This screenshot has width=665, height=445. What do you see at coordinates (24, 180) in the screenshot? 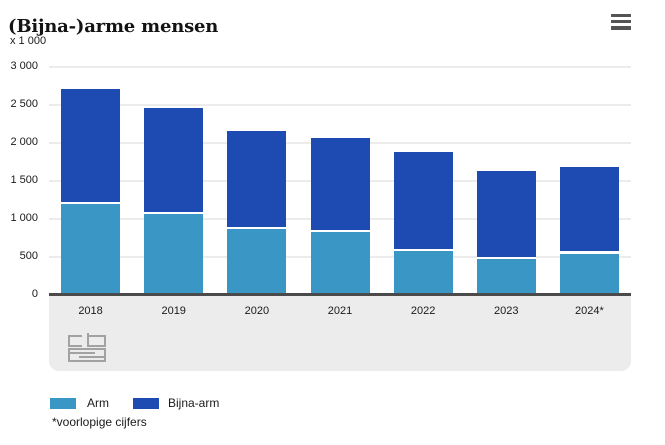
I see `y-tick-label: 1 500` at bounding box center [24, 180].